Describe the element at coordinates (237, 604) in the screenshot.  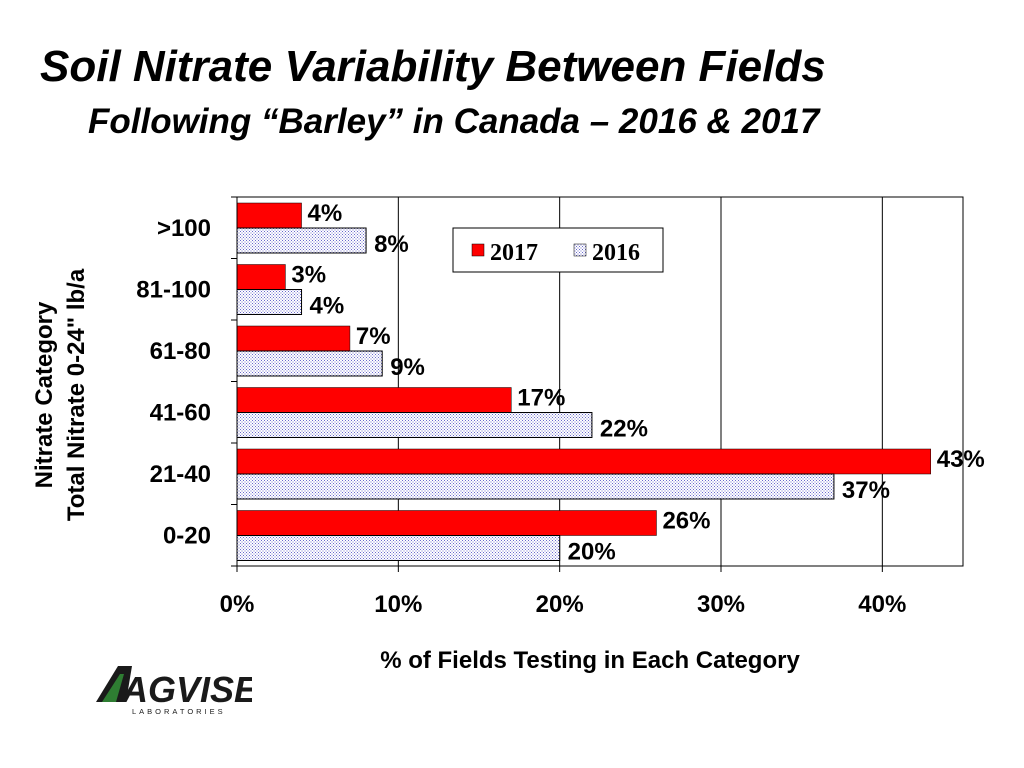
I see `x-tick-label: 0%` at that location.